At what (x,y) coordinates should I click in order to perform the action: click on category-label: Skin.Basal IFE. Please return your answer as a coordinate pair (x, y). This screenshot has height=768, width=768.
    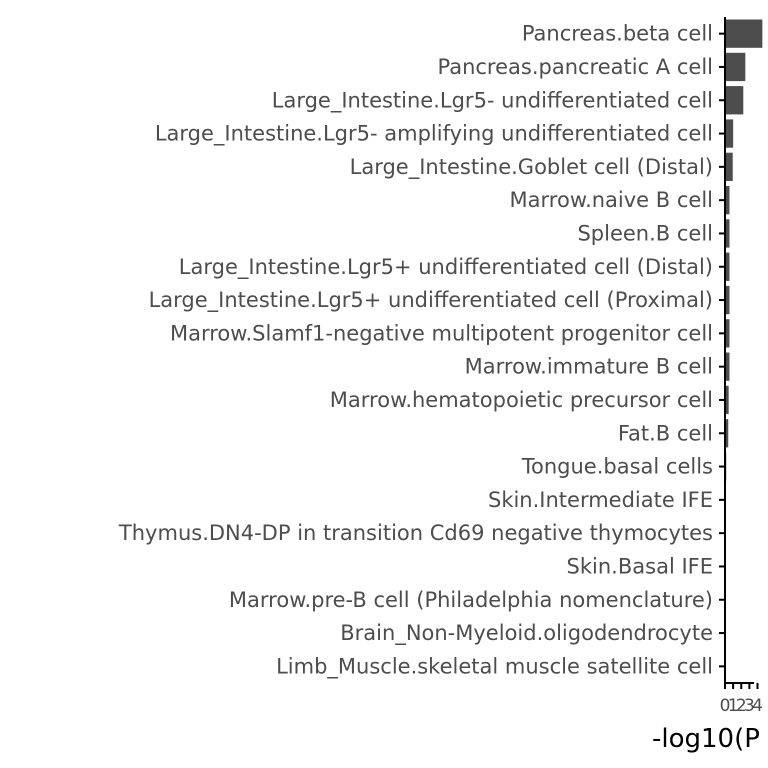
    Looking at the image, I should click on (640, 566).